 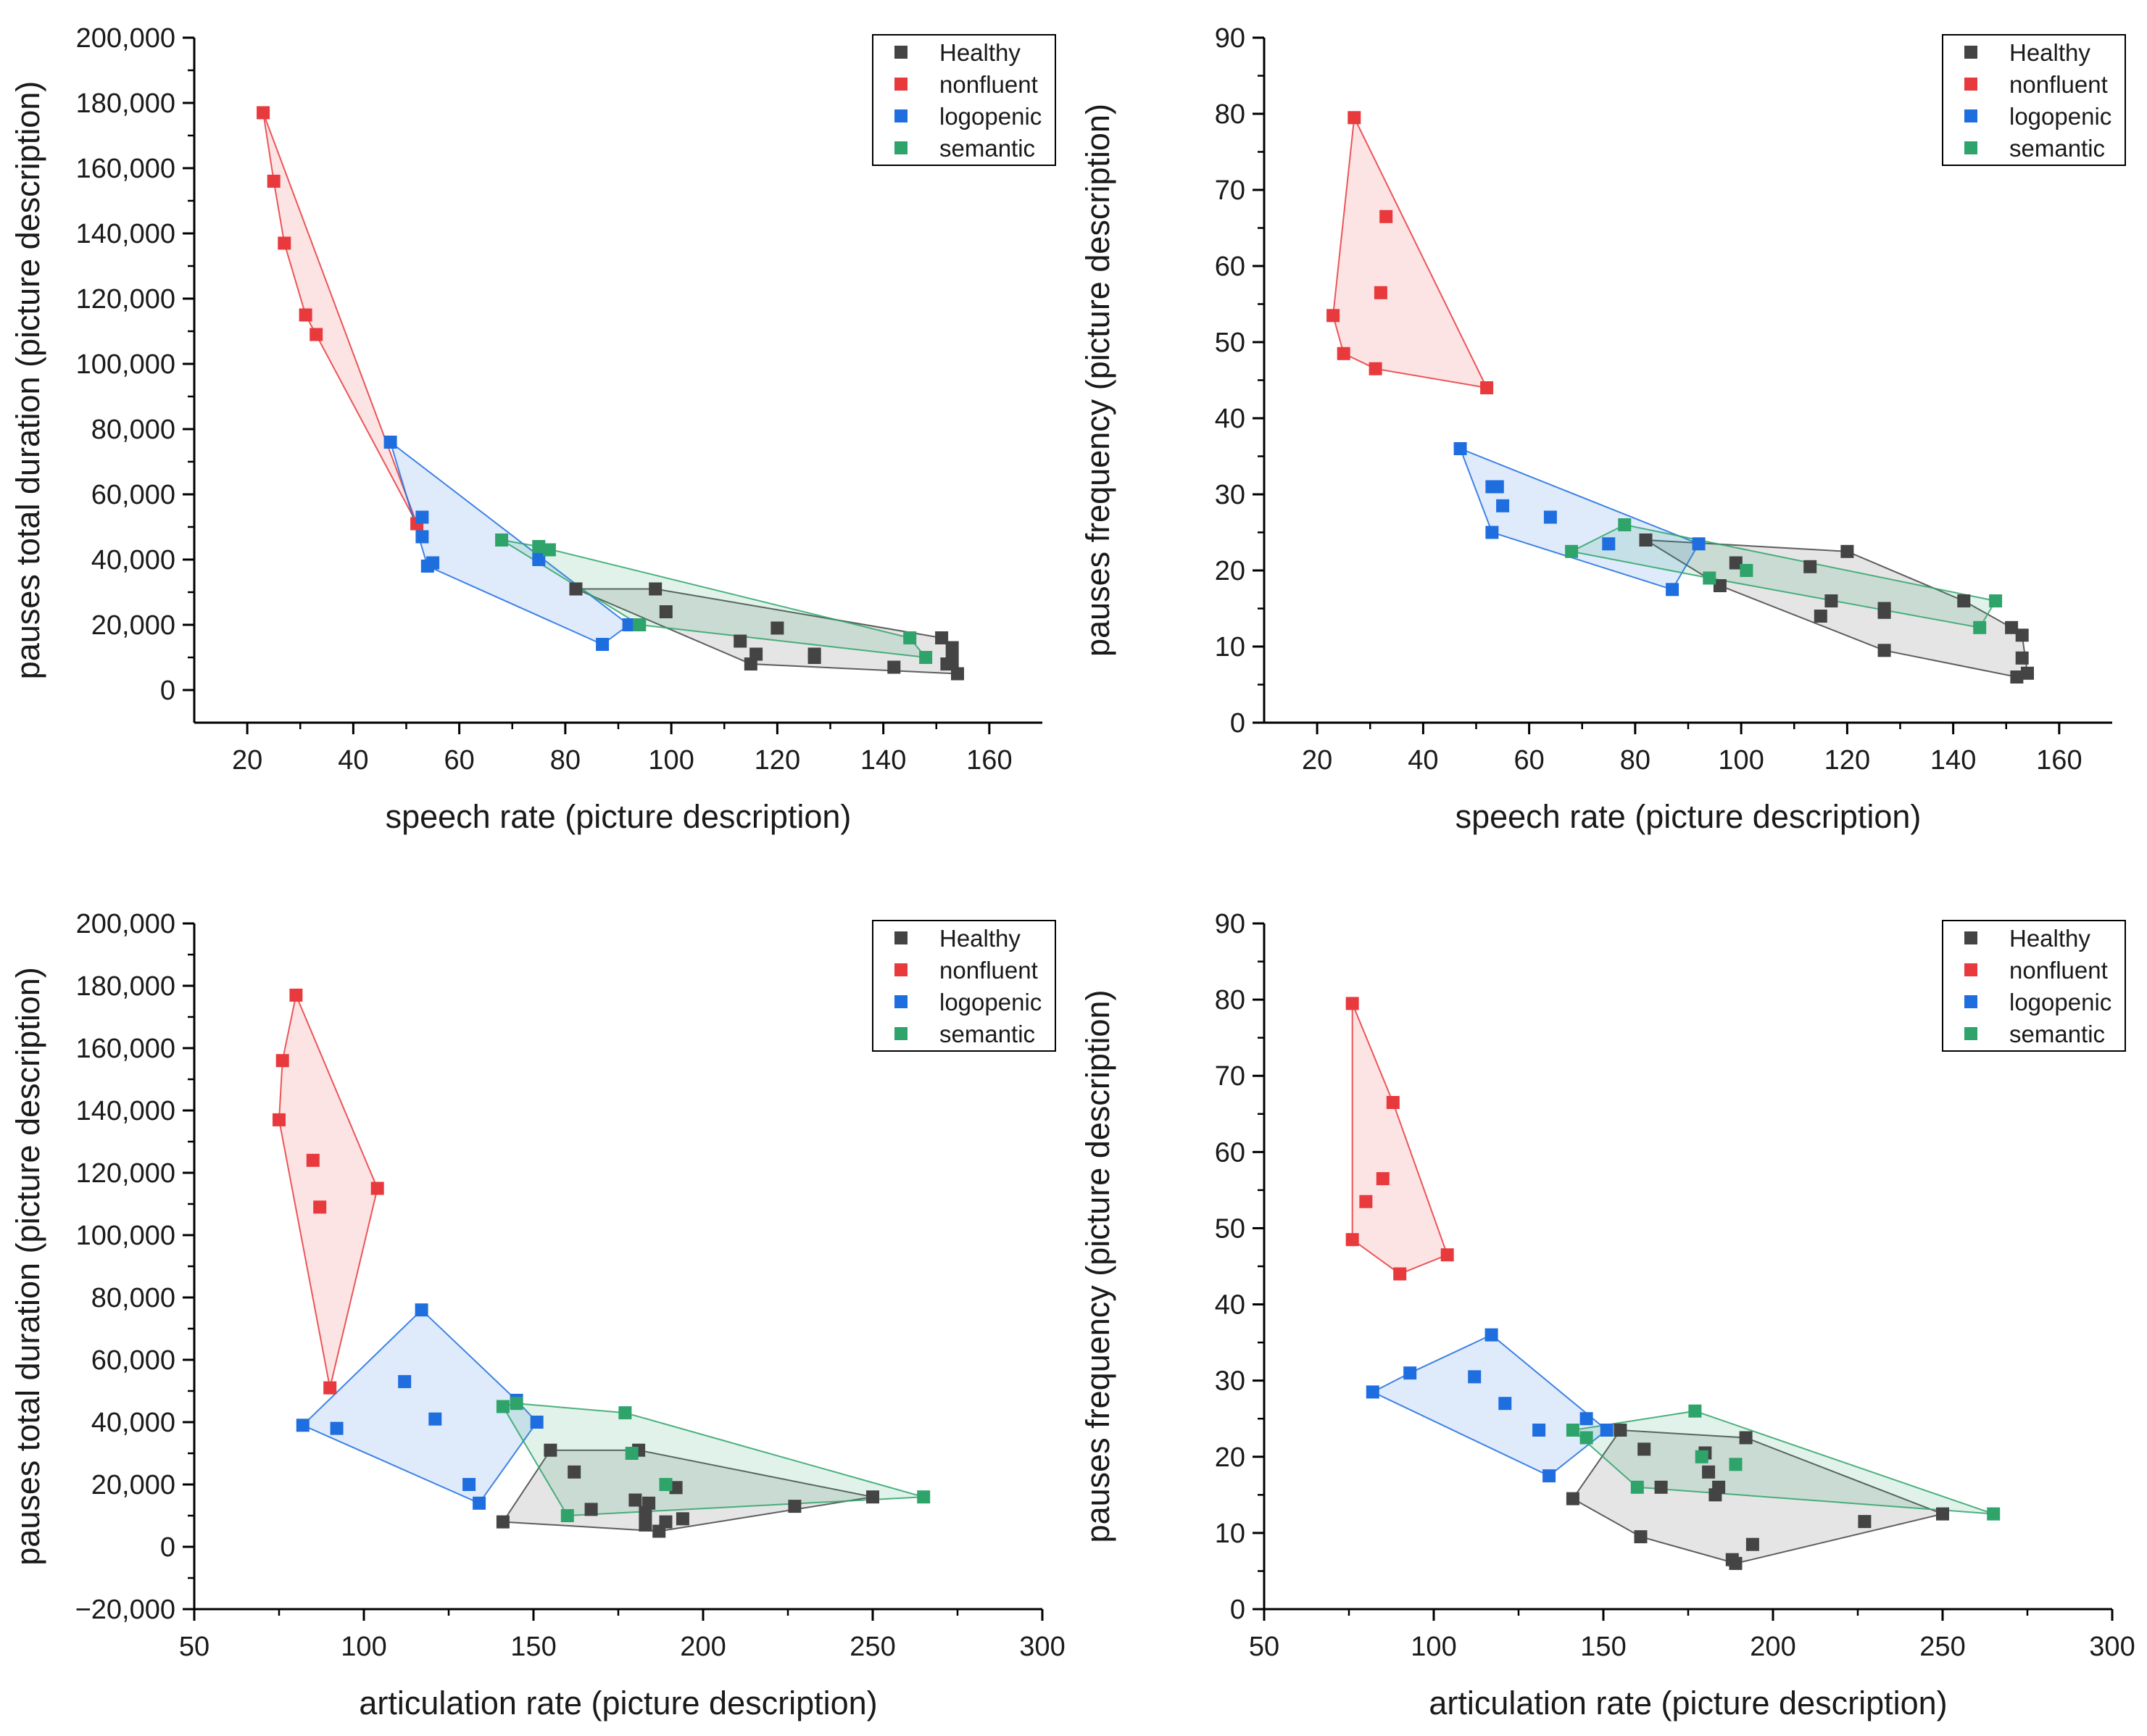 I want to click on y-tick-label: 60,000, so click(x=133, y=495).